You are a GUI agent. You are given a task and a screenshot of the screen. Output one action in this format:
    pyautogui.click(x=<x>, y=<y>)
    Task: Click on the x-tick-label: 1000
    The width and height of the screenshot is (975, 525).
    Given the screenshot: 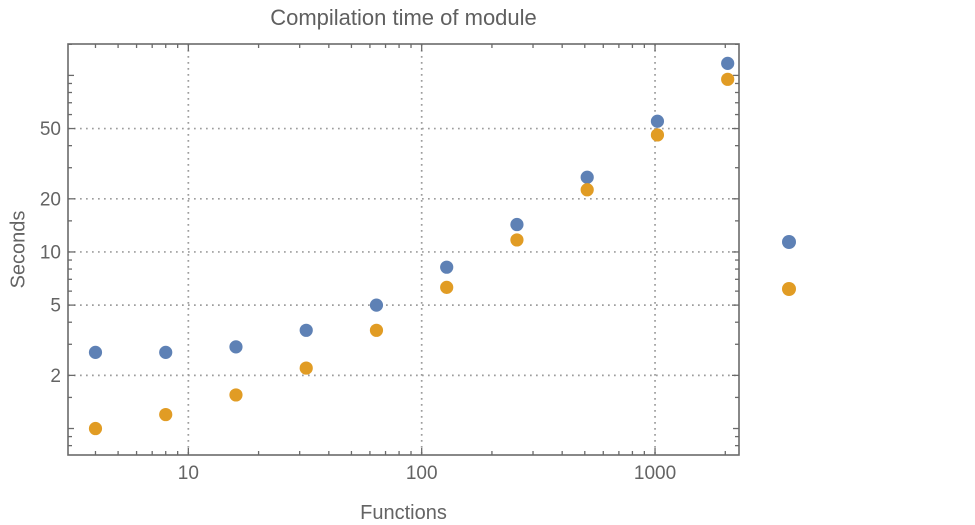 What is the action you would take?
    pyautogui.click(x=655, y=473)
    